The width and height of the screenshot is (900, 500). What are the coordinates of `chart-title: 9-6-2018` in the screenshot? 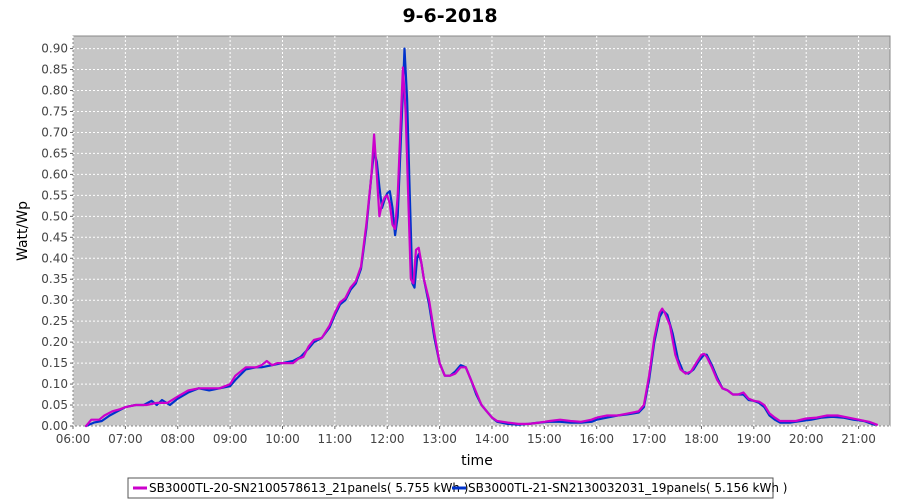 It's located at (449, 16).